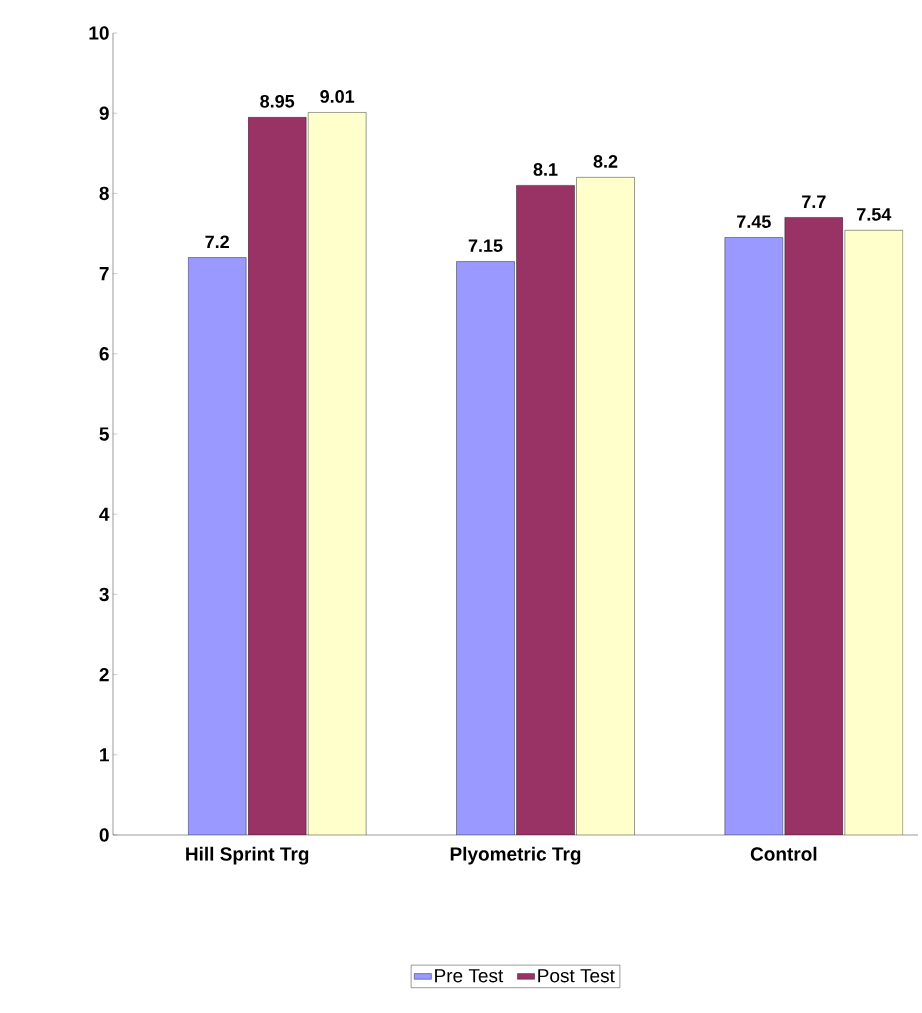 This screenshot has width=922, height=1013. I want to click on y-tick-label: 0, so click(104, 835).